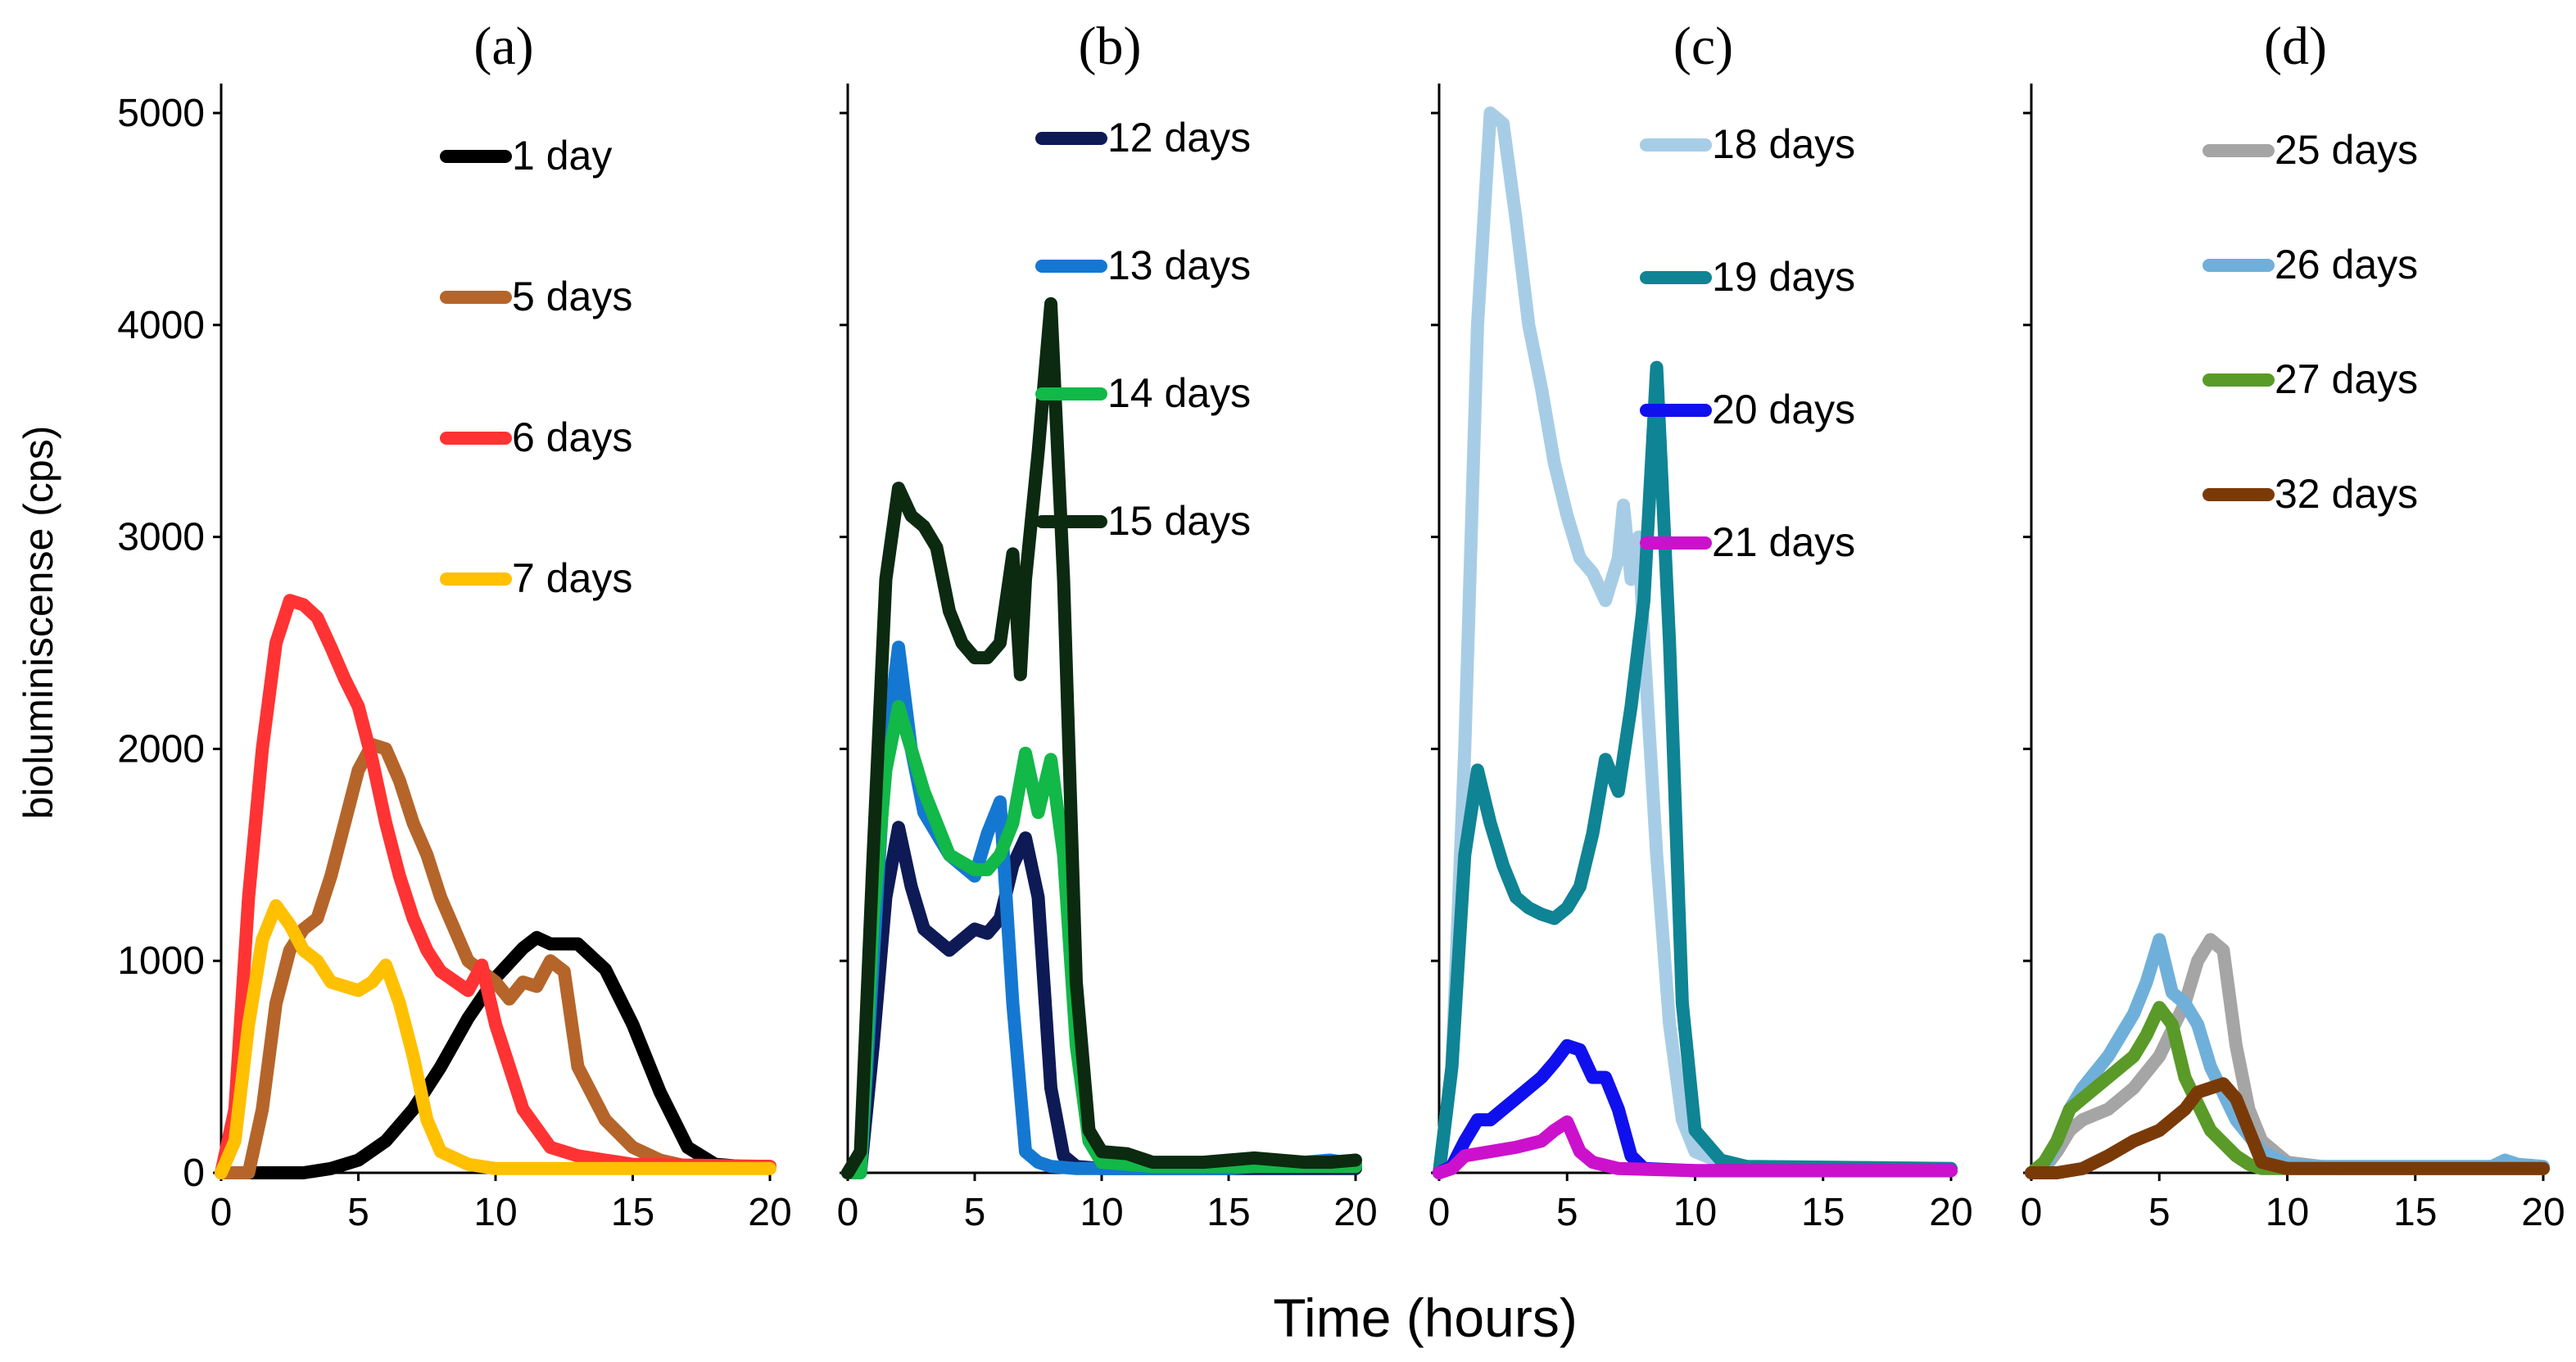  I want to click on series-line-12-days, so click(1101, 1000).